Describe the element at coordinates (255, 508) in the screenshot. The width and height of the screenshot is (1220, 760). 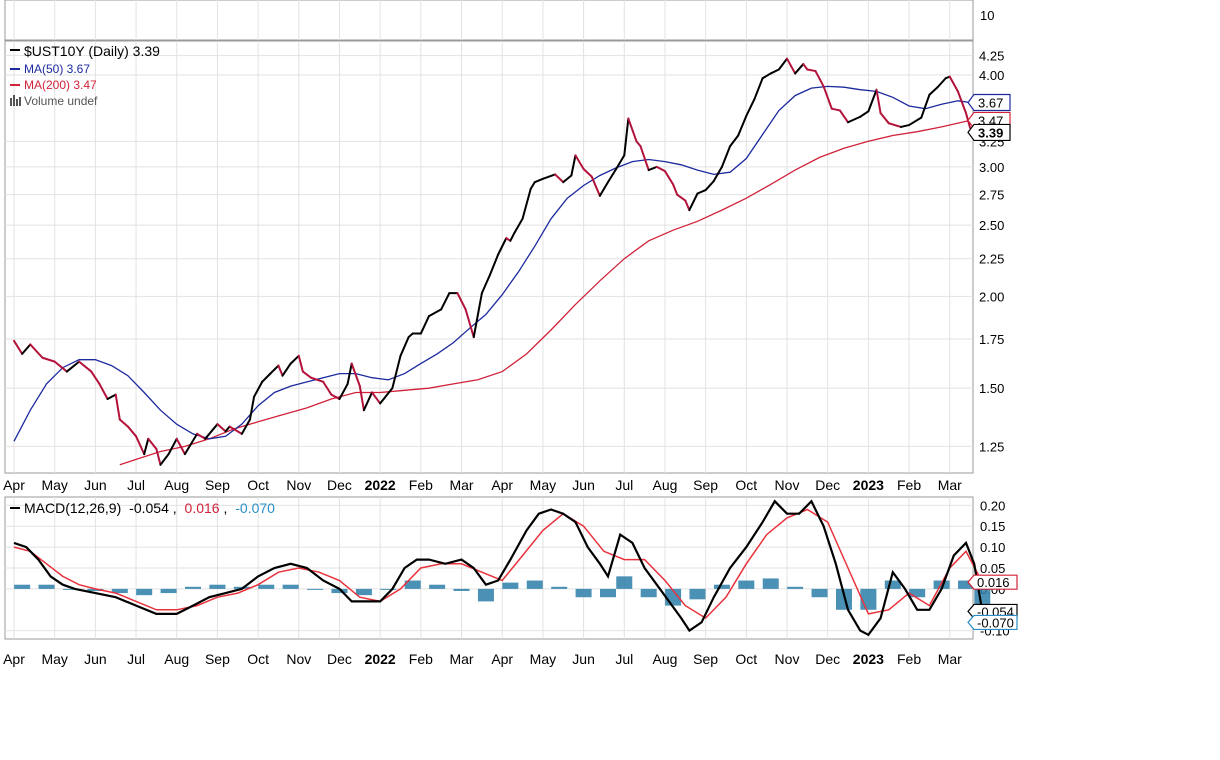
I see `macd-hist-value: -0.070` at that location.